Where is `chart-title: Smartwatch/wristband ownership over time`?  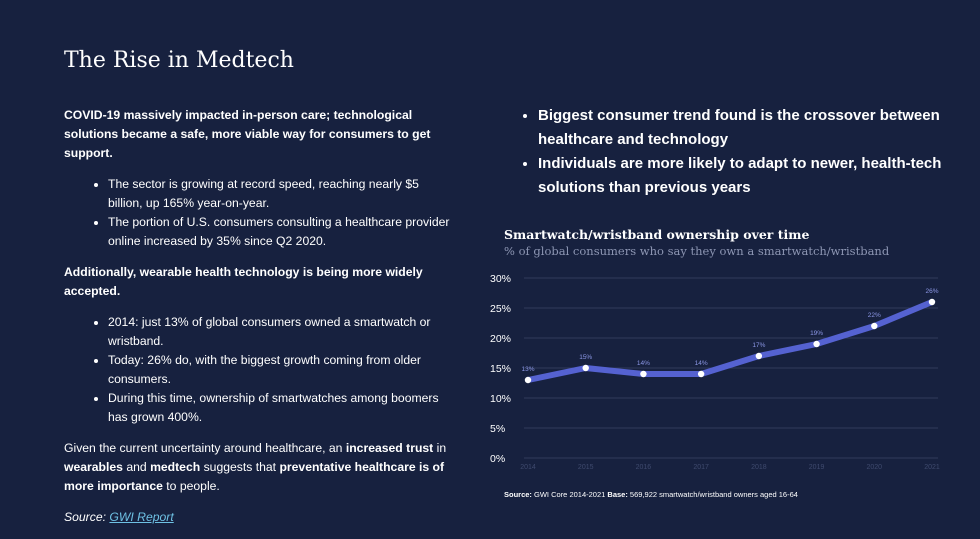 chart-title: Smartwatch/wristband ownership over time is located at coordinates (657, 234).